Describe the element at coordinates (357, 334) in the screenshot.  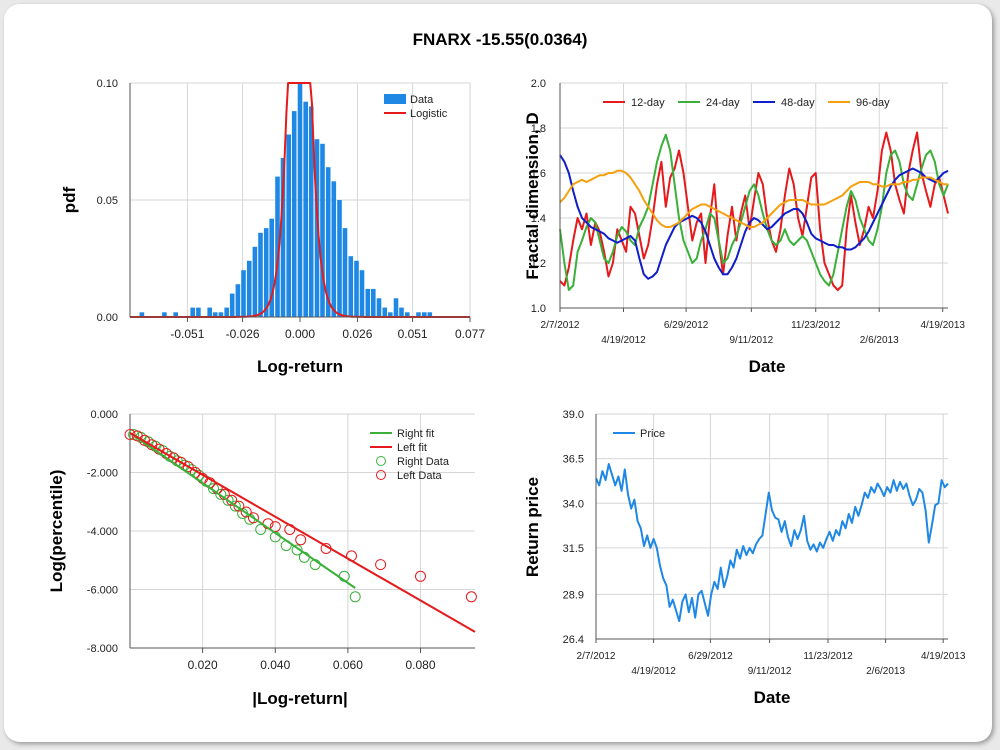
I see `hist-x-tick-label: 0.026` at that location.